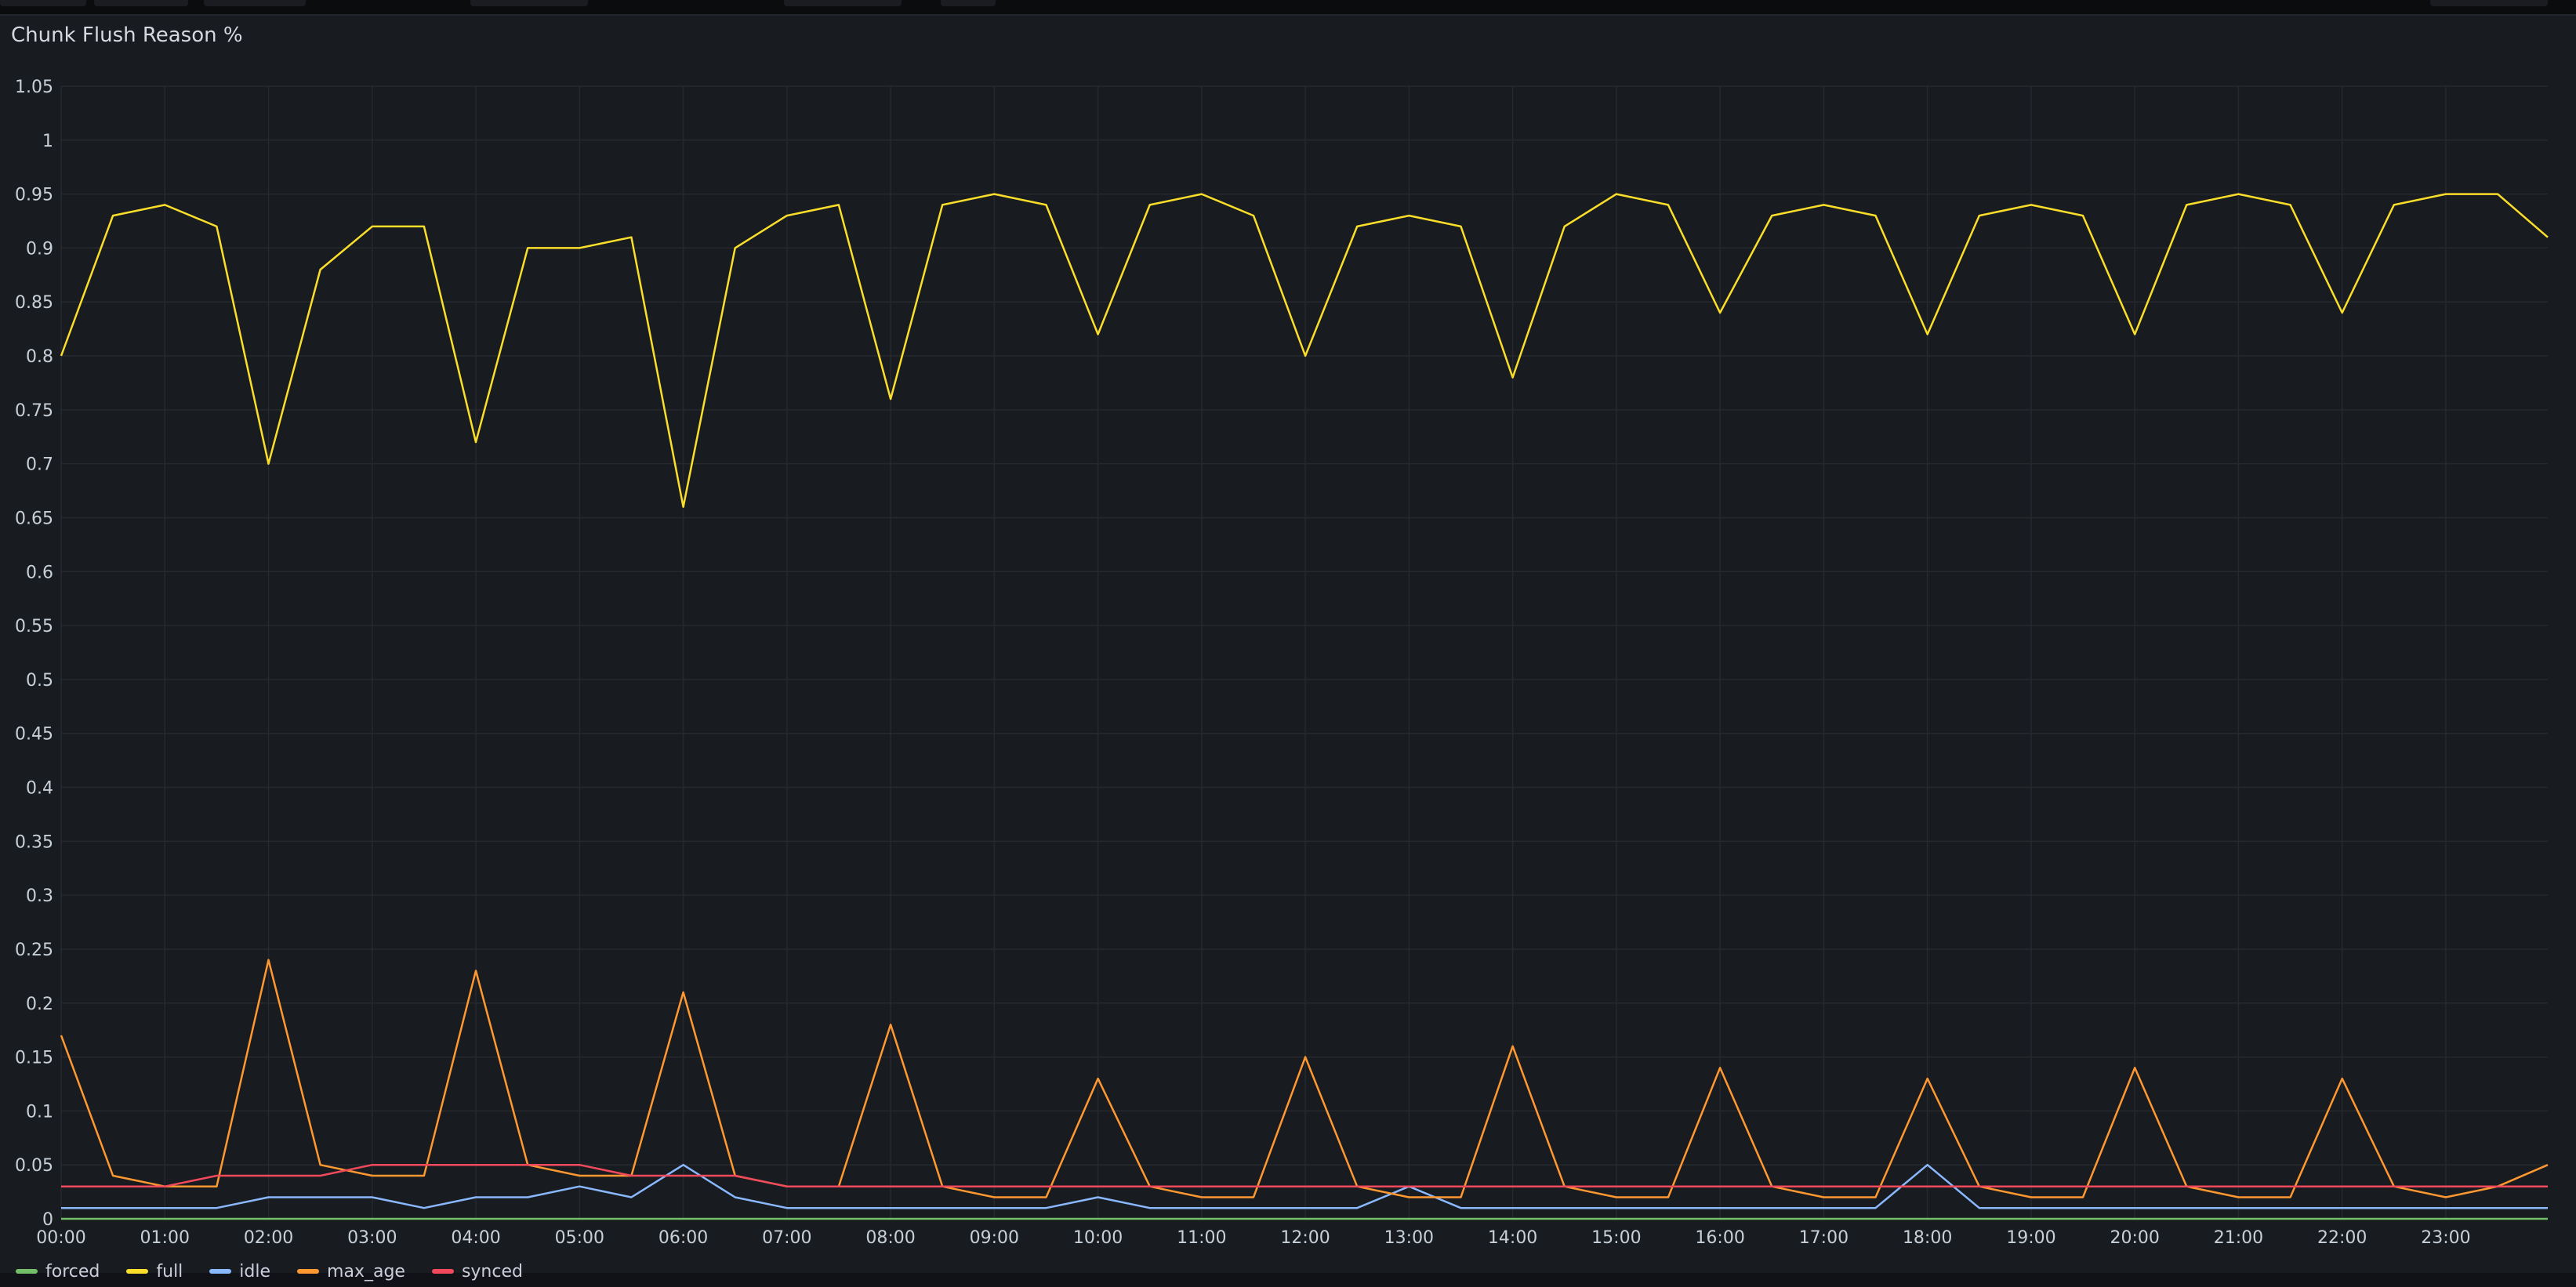  Describe the element at coordinates (34, 195) in the screenshot. I see `y-tick-label: 0.95` at that location.